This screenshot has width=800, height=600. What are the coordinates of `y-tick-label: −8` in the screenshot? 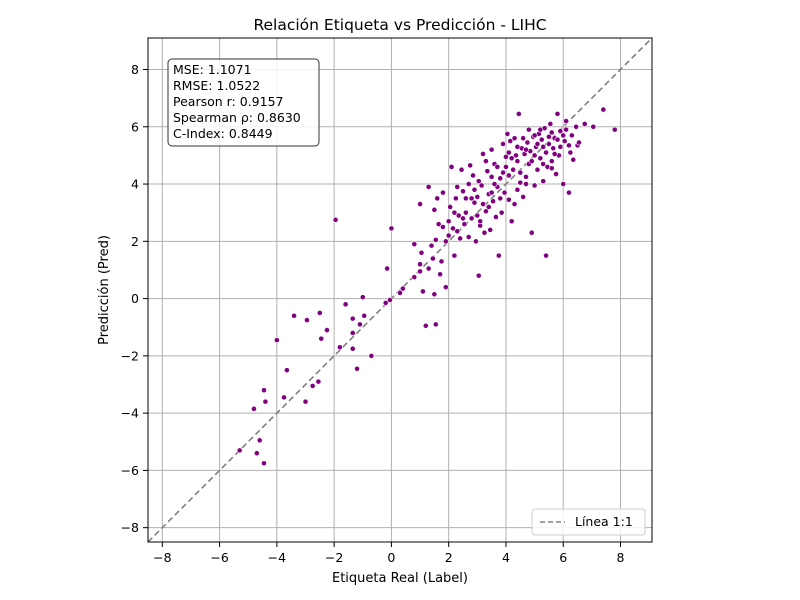 It's located at (130, 527).